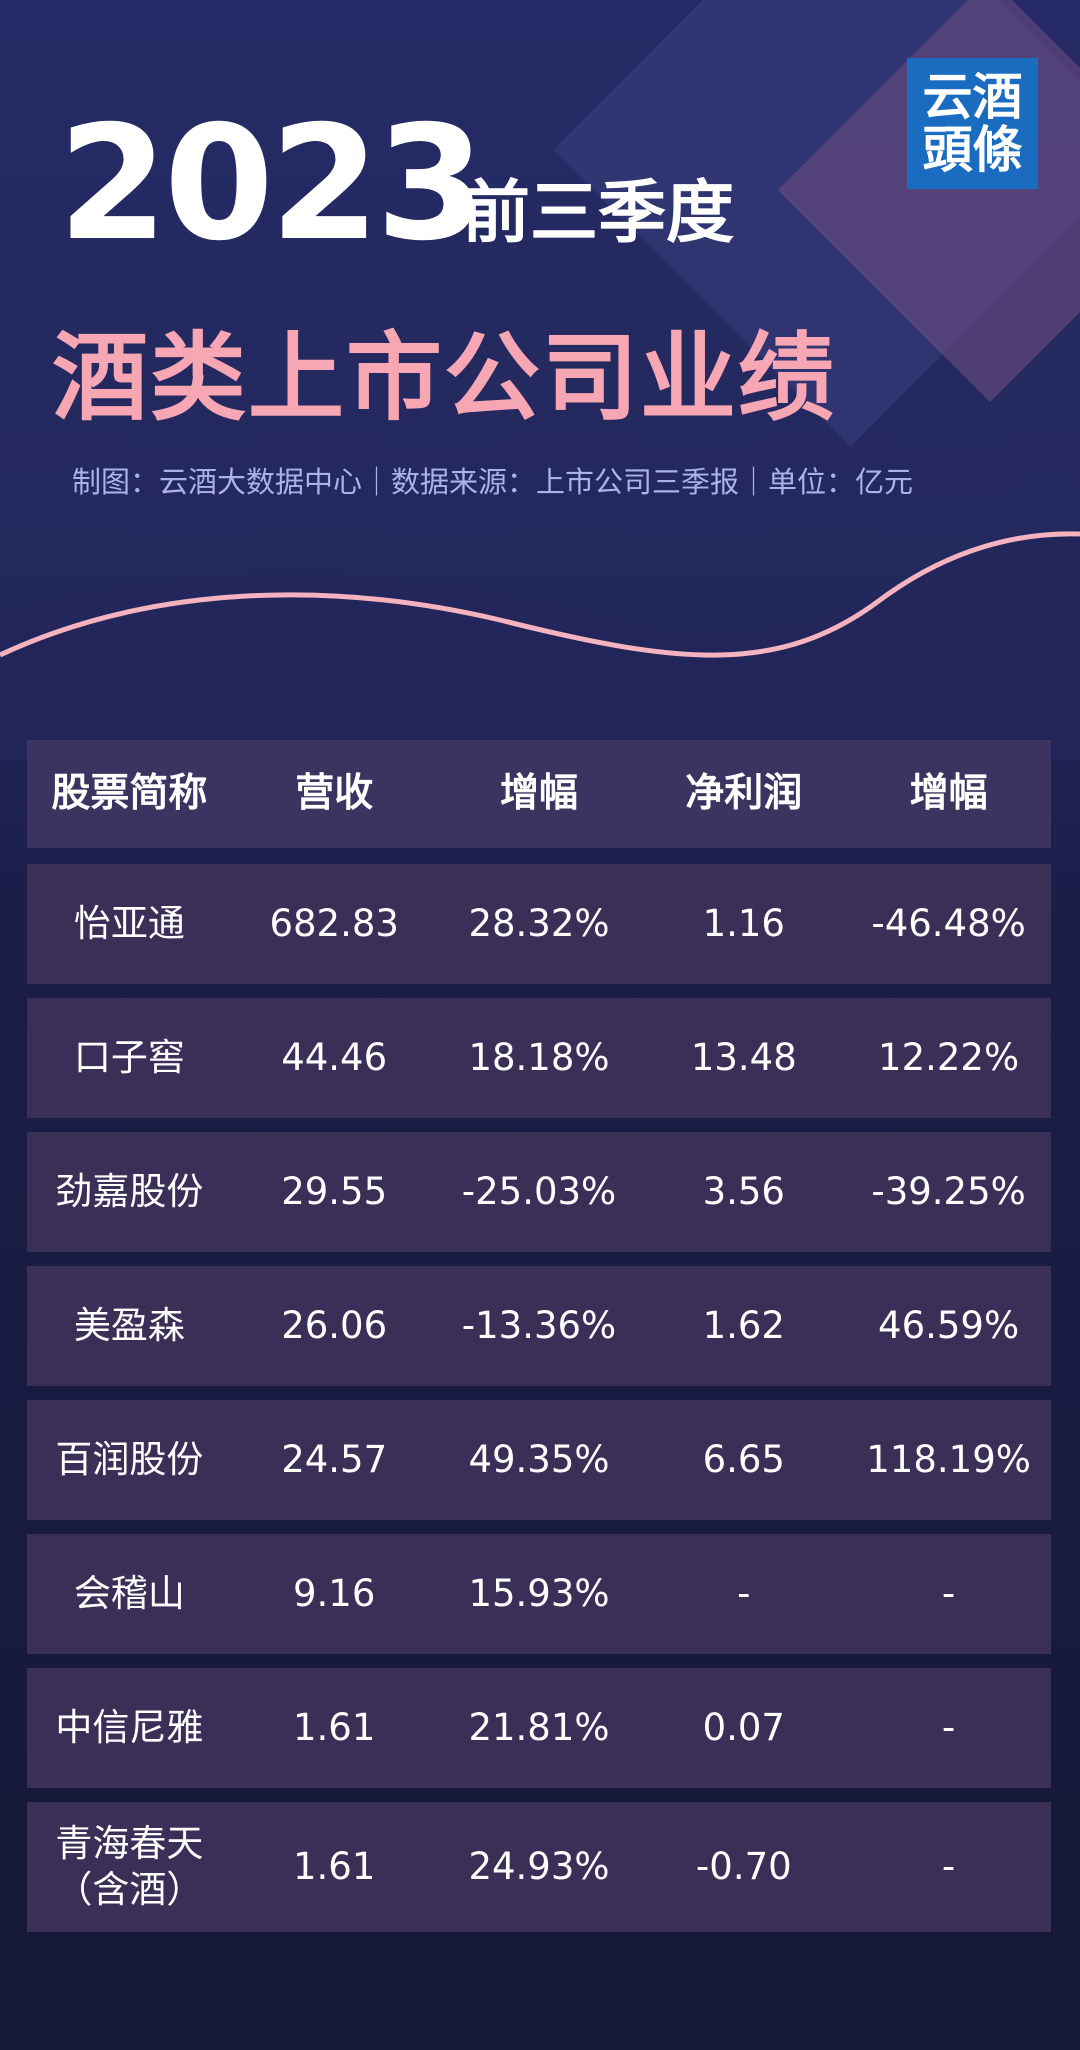 This screenshot has width=1080, height=2050. I want to click on table-cell: 口子窖, so click(129, 1057).